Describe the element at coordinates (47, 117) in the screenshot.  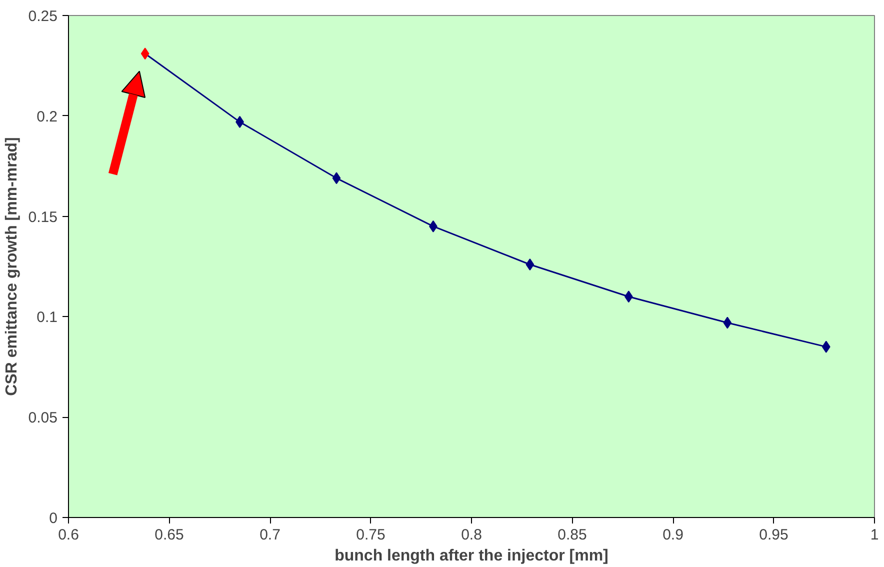
I see `y-tick-label: 0.2` at that location.